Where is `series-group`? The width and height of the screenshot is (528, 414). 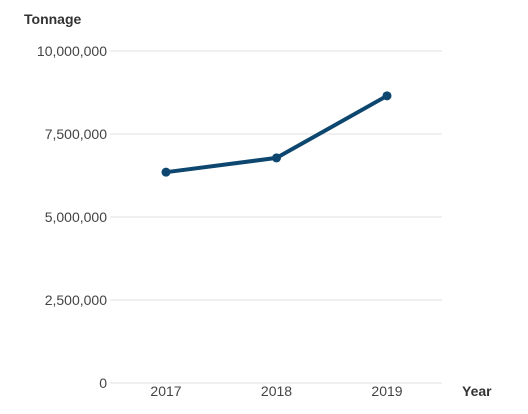
series-group is located at coordinates (276, 134).